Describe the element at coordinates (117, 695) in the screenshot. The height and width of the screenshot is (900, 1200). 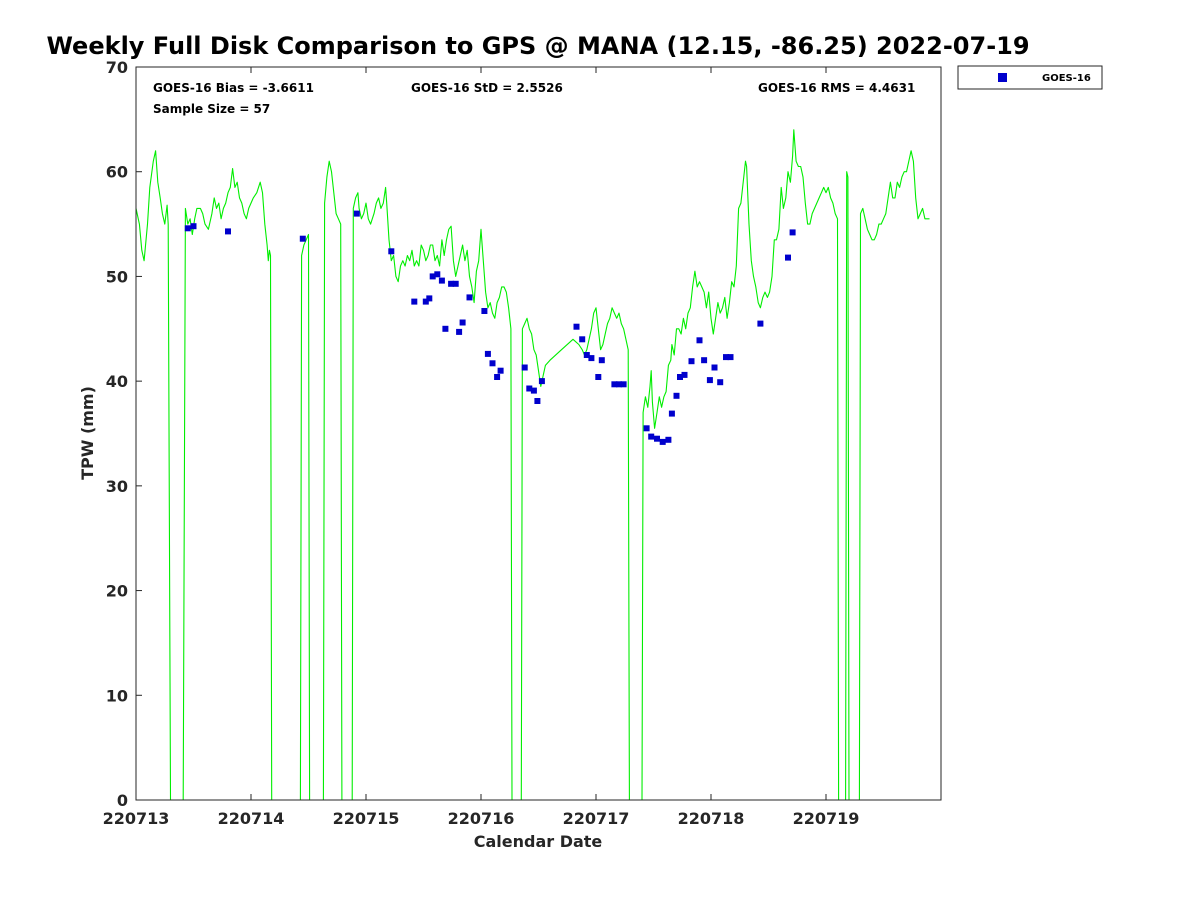
I see `y-tick-label-1: 10` at that location.